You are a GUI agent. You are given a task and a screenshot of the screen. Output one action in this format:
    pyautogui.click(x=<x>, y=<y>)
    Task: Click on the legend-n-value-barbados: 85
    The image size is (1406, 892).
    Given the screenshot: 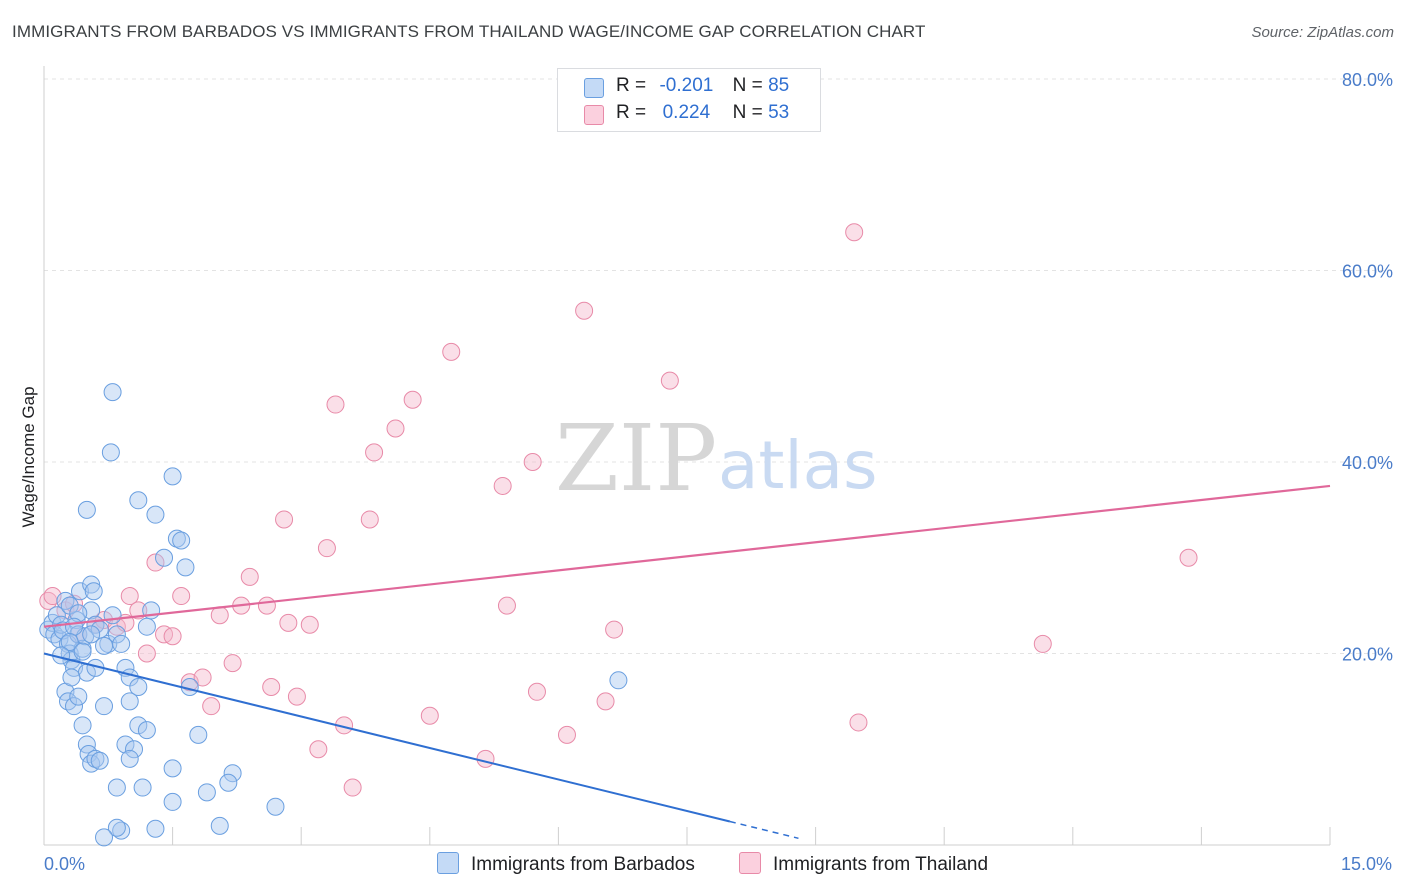 What is the action you would take?
    pyautogui.click(x=779, y=85)
    